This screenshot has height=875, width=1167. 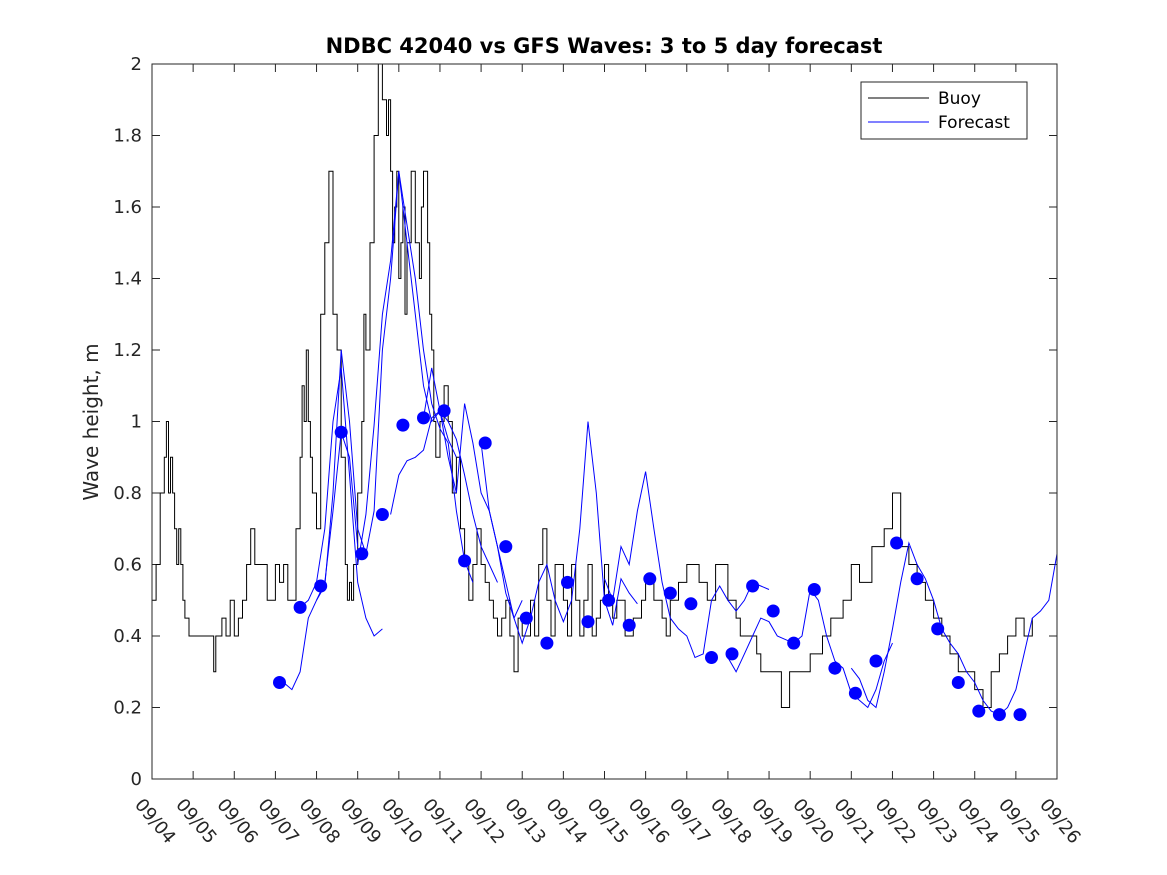 I want to click on y-tick-label: 0.4, so click(x=127, y=636).